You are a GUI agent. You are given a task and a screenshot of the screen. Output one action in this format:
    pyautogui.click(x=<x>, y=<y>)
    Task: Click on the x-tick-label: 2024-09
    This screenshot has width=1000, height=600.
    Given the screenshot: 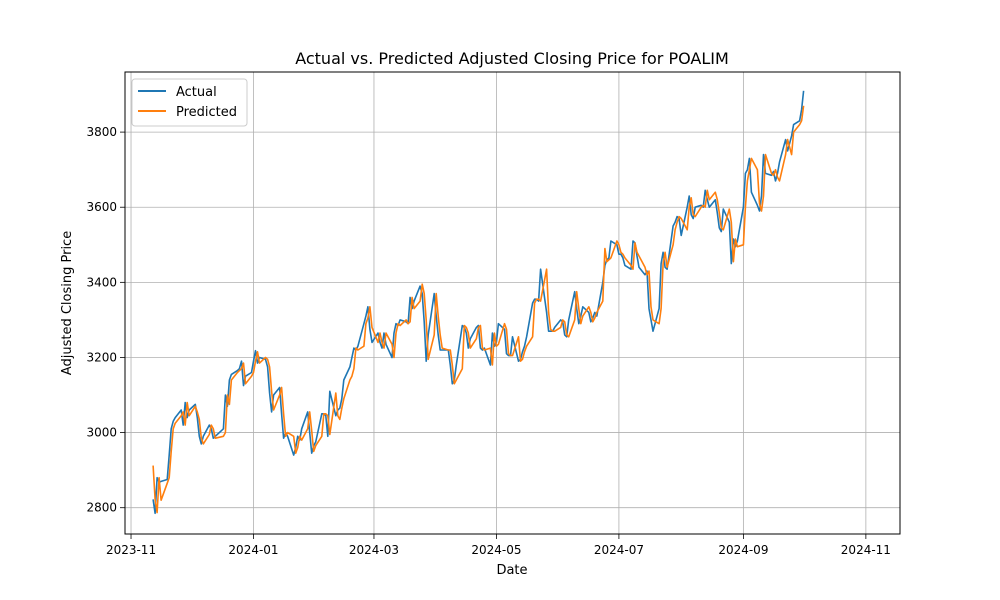 What is the action you would take?
    pyautogui.click(x=743, y=550)
    